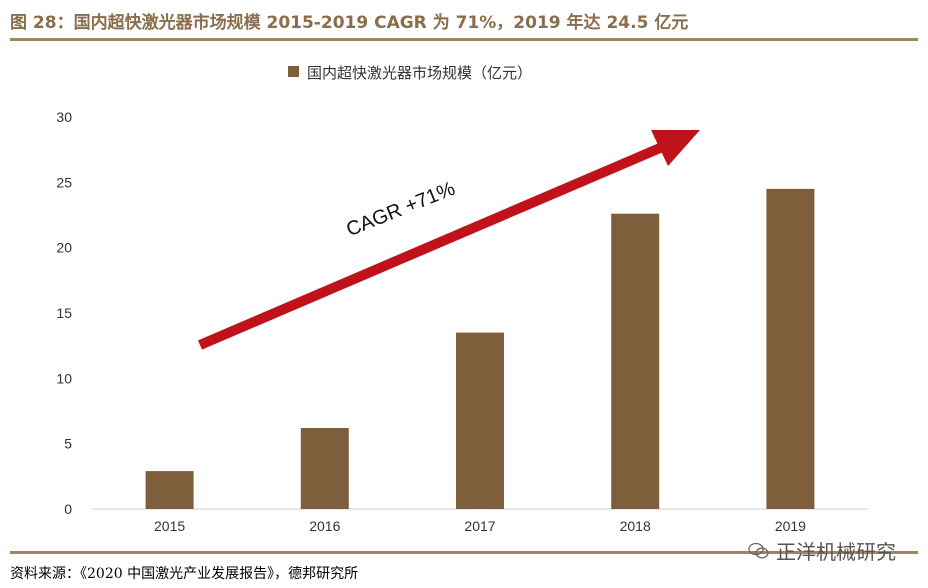  What do you see at coordinates (64, 182) in the screenshot?
I see `y-tick-label: 25` at bounding box center [64, 182].